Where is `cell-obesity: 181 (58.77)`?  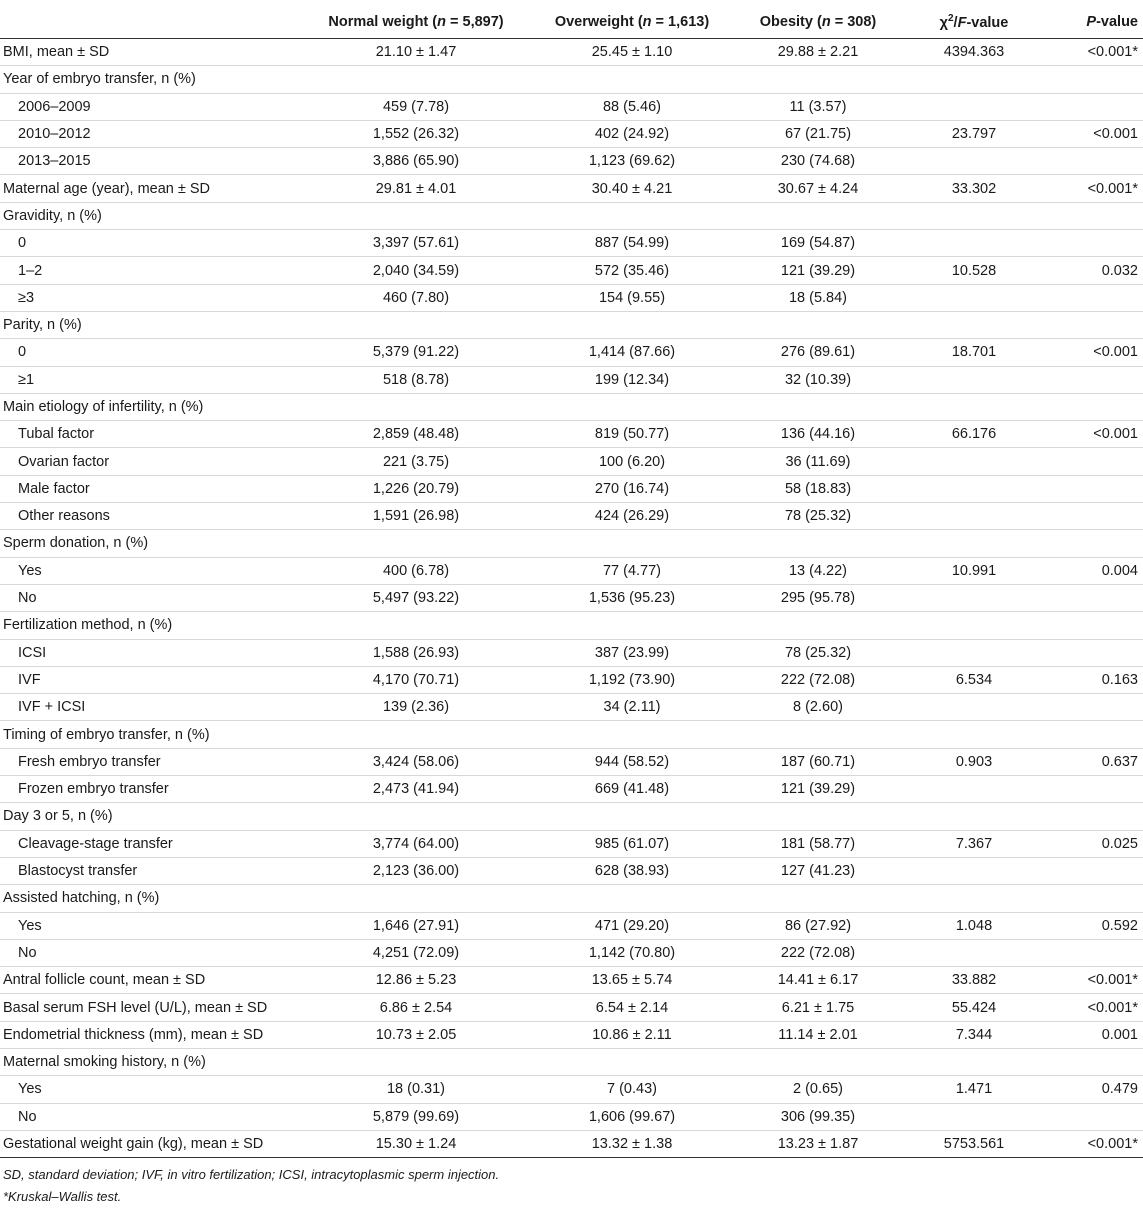
cell-obesity: 181 (58.77) is located at coordinates (818, 844).